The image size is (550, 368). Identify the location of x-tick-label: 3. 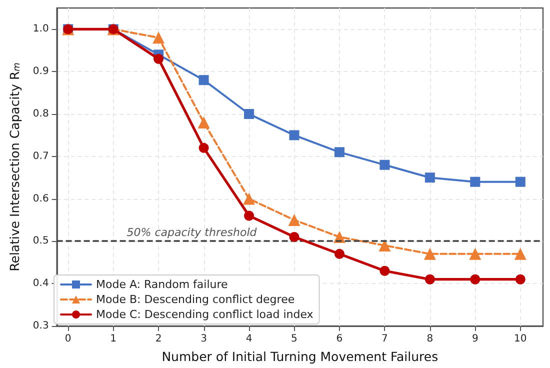
(203, 339).